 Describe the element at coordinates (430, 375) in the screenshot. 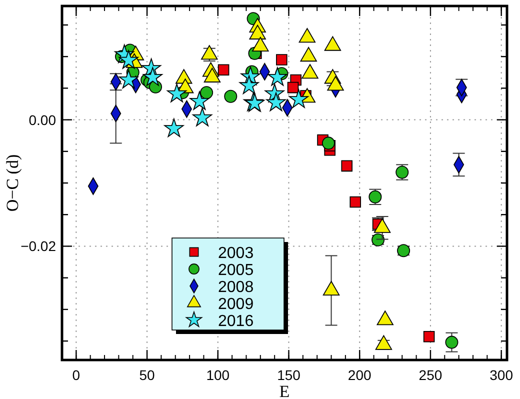

I see `x-tick-label: 250` at that location.